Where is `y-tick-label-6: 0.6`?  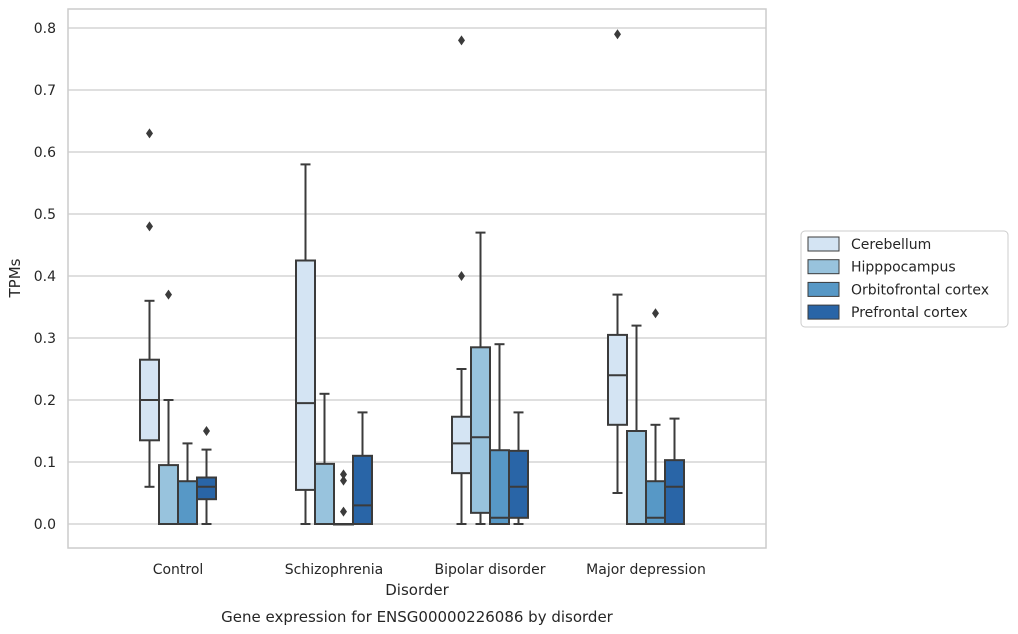 y-tick-label-6: 0.6 is located at coordinates (45, 153).